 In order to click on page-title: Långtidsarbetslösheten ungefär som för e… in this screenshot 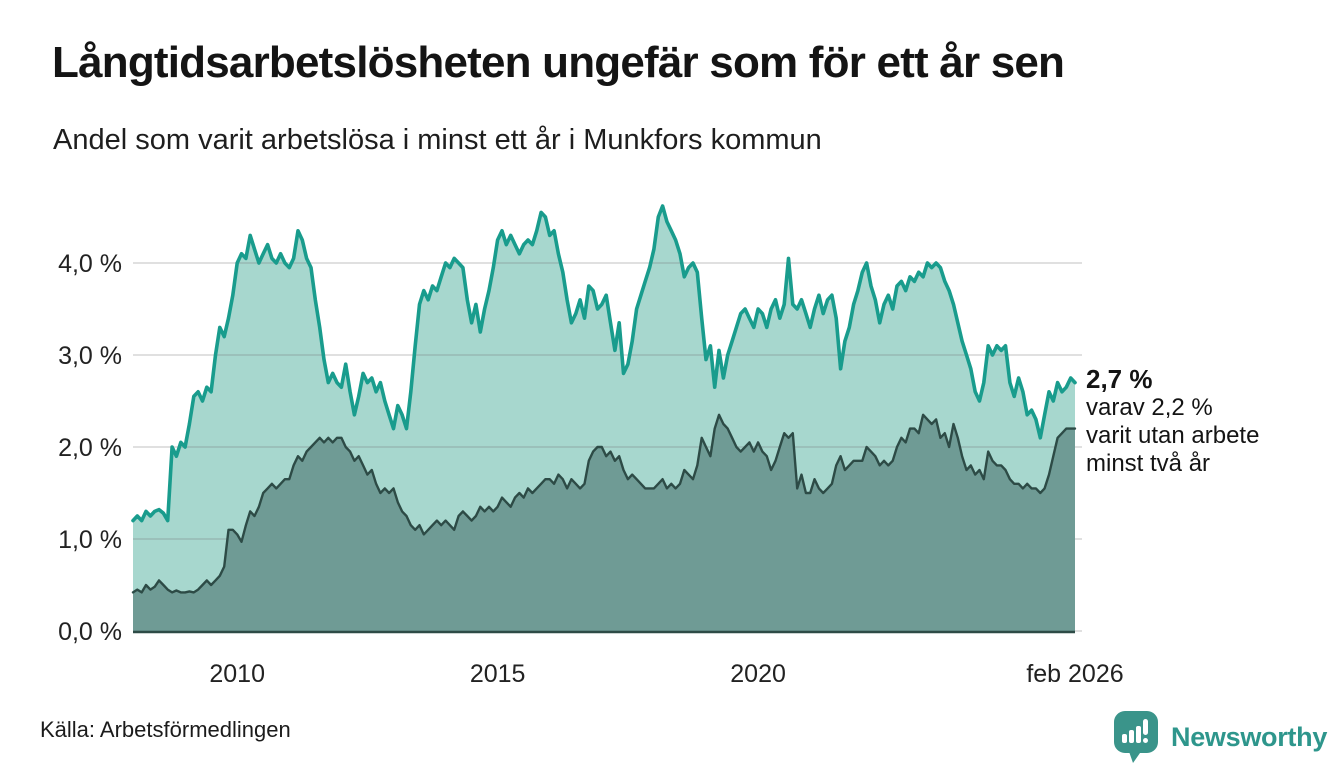, I will do `click(558, 62)`.